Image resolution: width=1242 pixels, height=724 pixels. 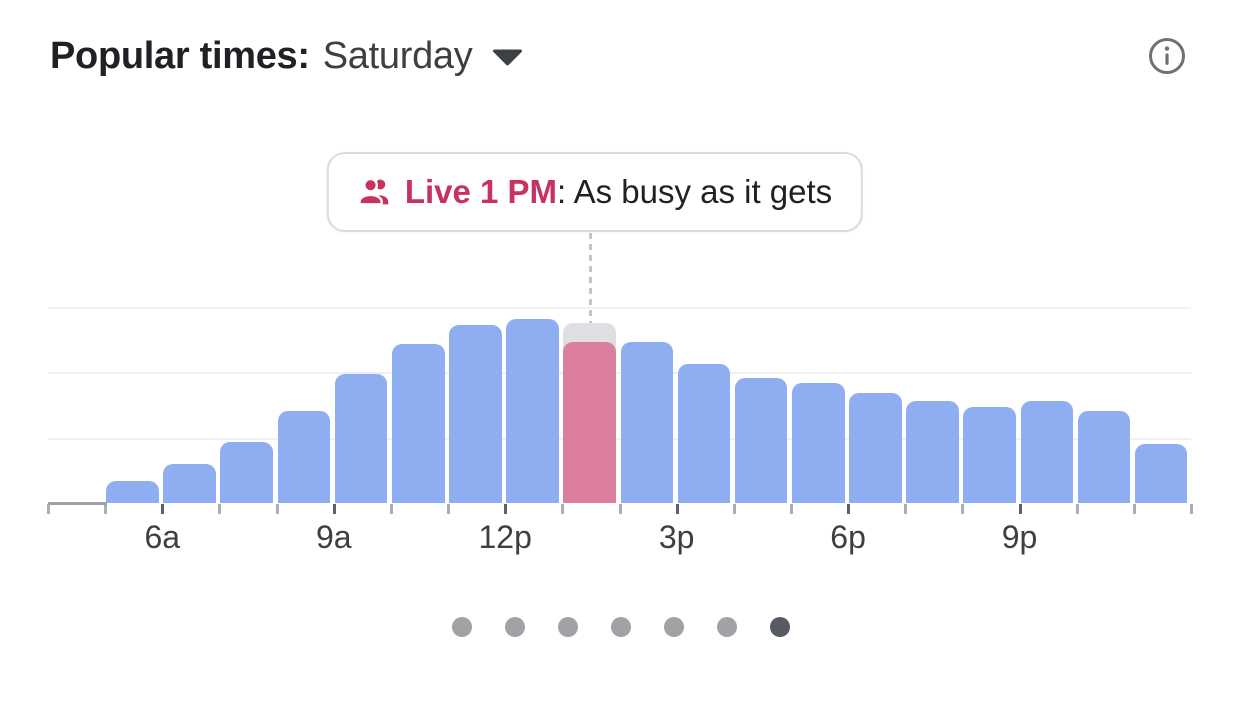 I want to click on header: Popular times: Saturday, so click(x=286, y=56).